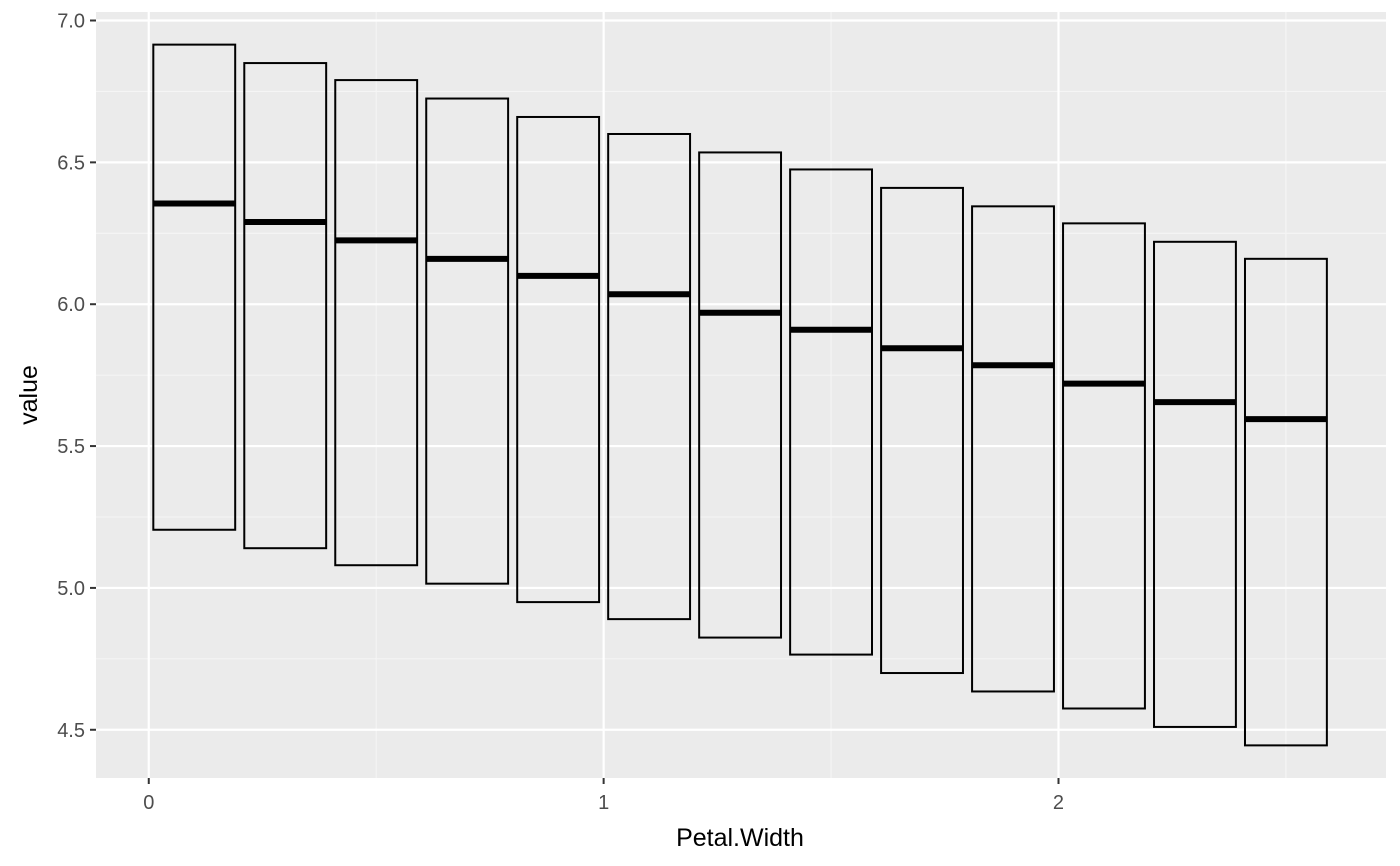  What do you see at coordinates (71, 305) in the screenshot?
I see `y-tick-label: 6.0` at bounding box center [71, 305].